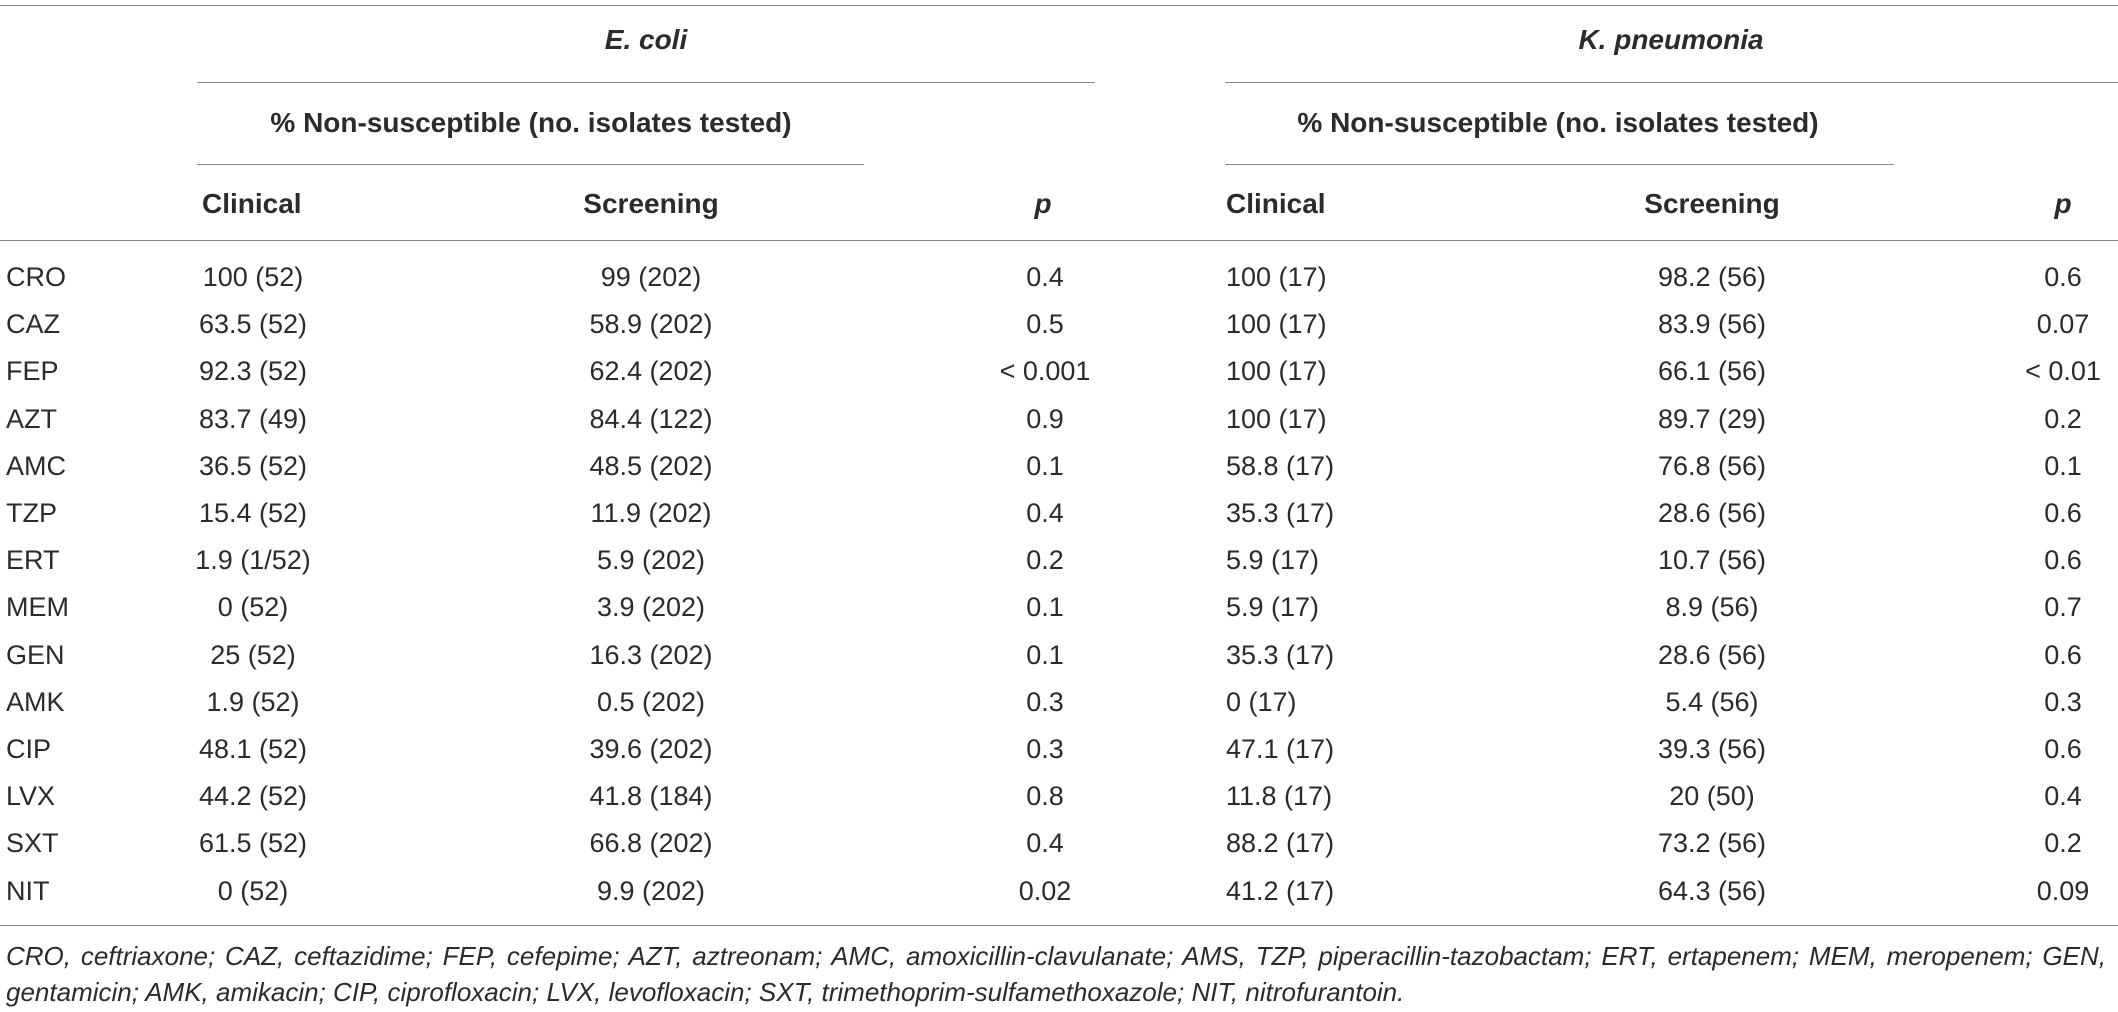 The width and height of the screenshot is (2118, 1012). I want to click on drug-cell: GEN, so click(35, 654).